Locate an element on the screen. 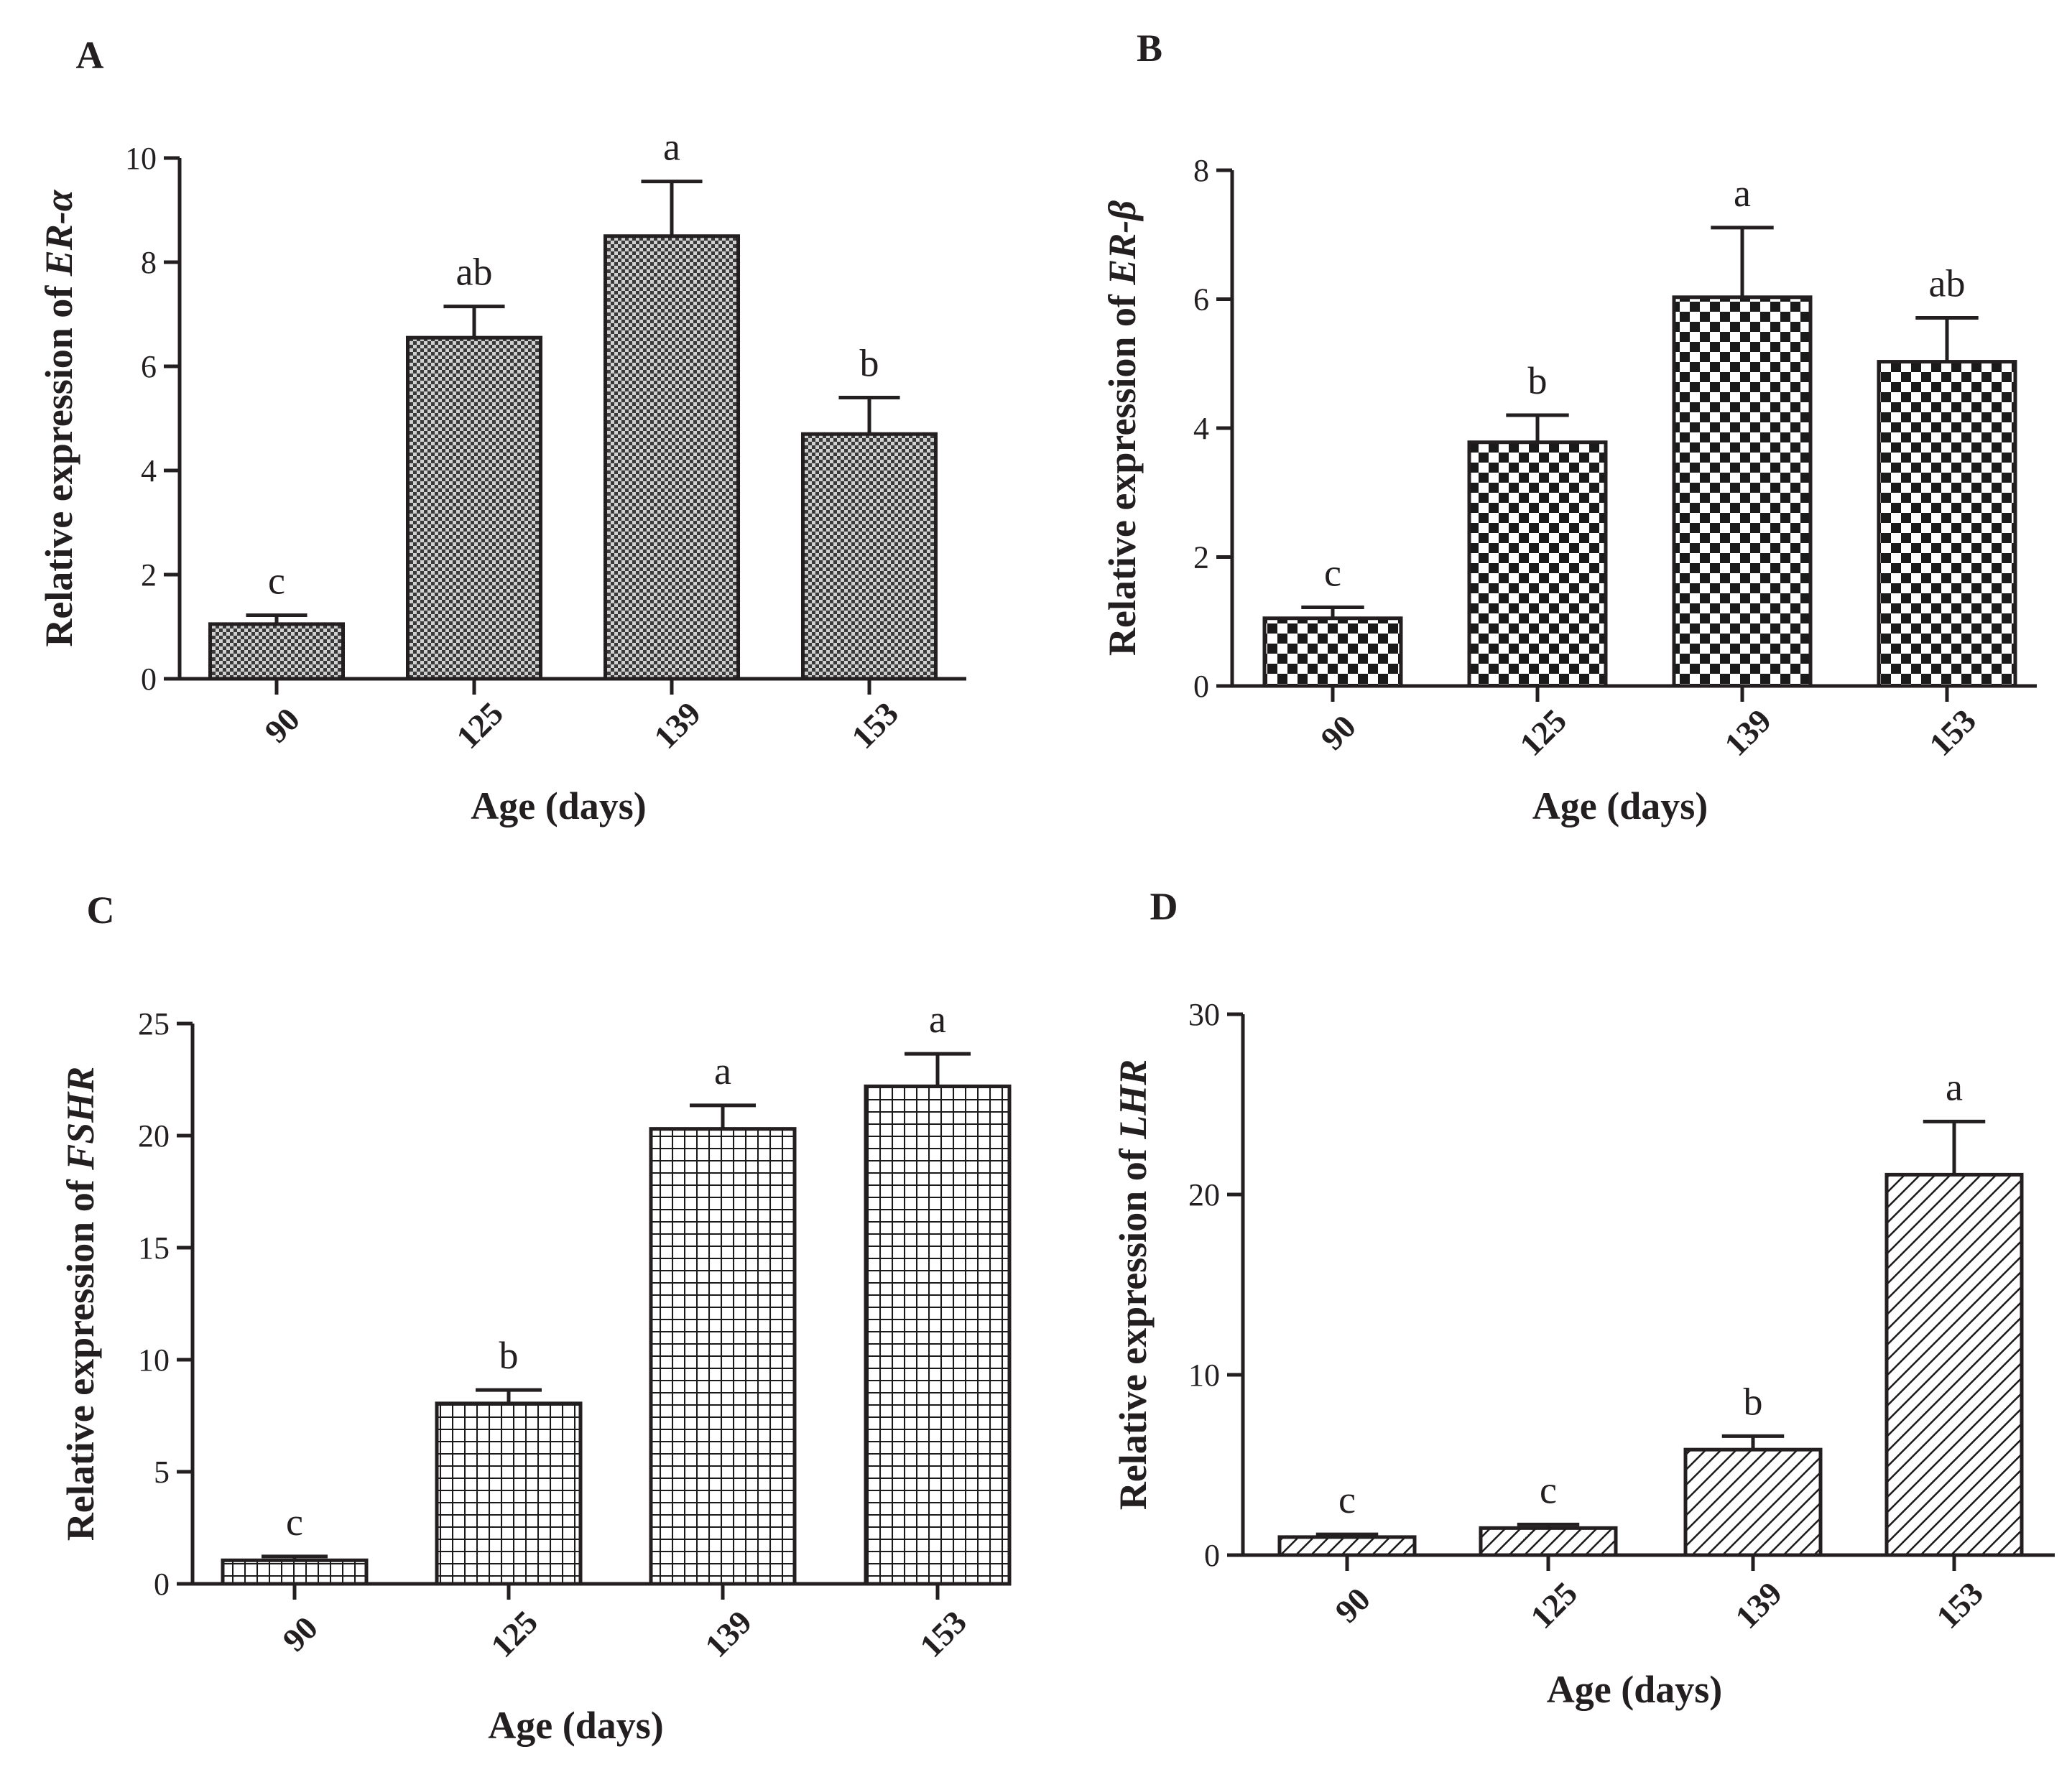 This screenshot has width=2072, height=1767. y-axis-title-gene: LHR is located at coordinates (1133, 1099).